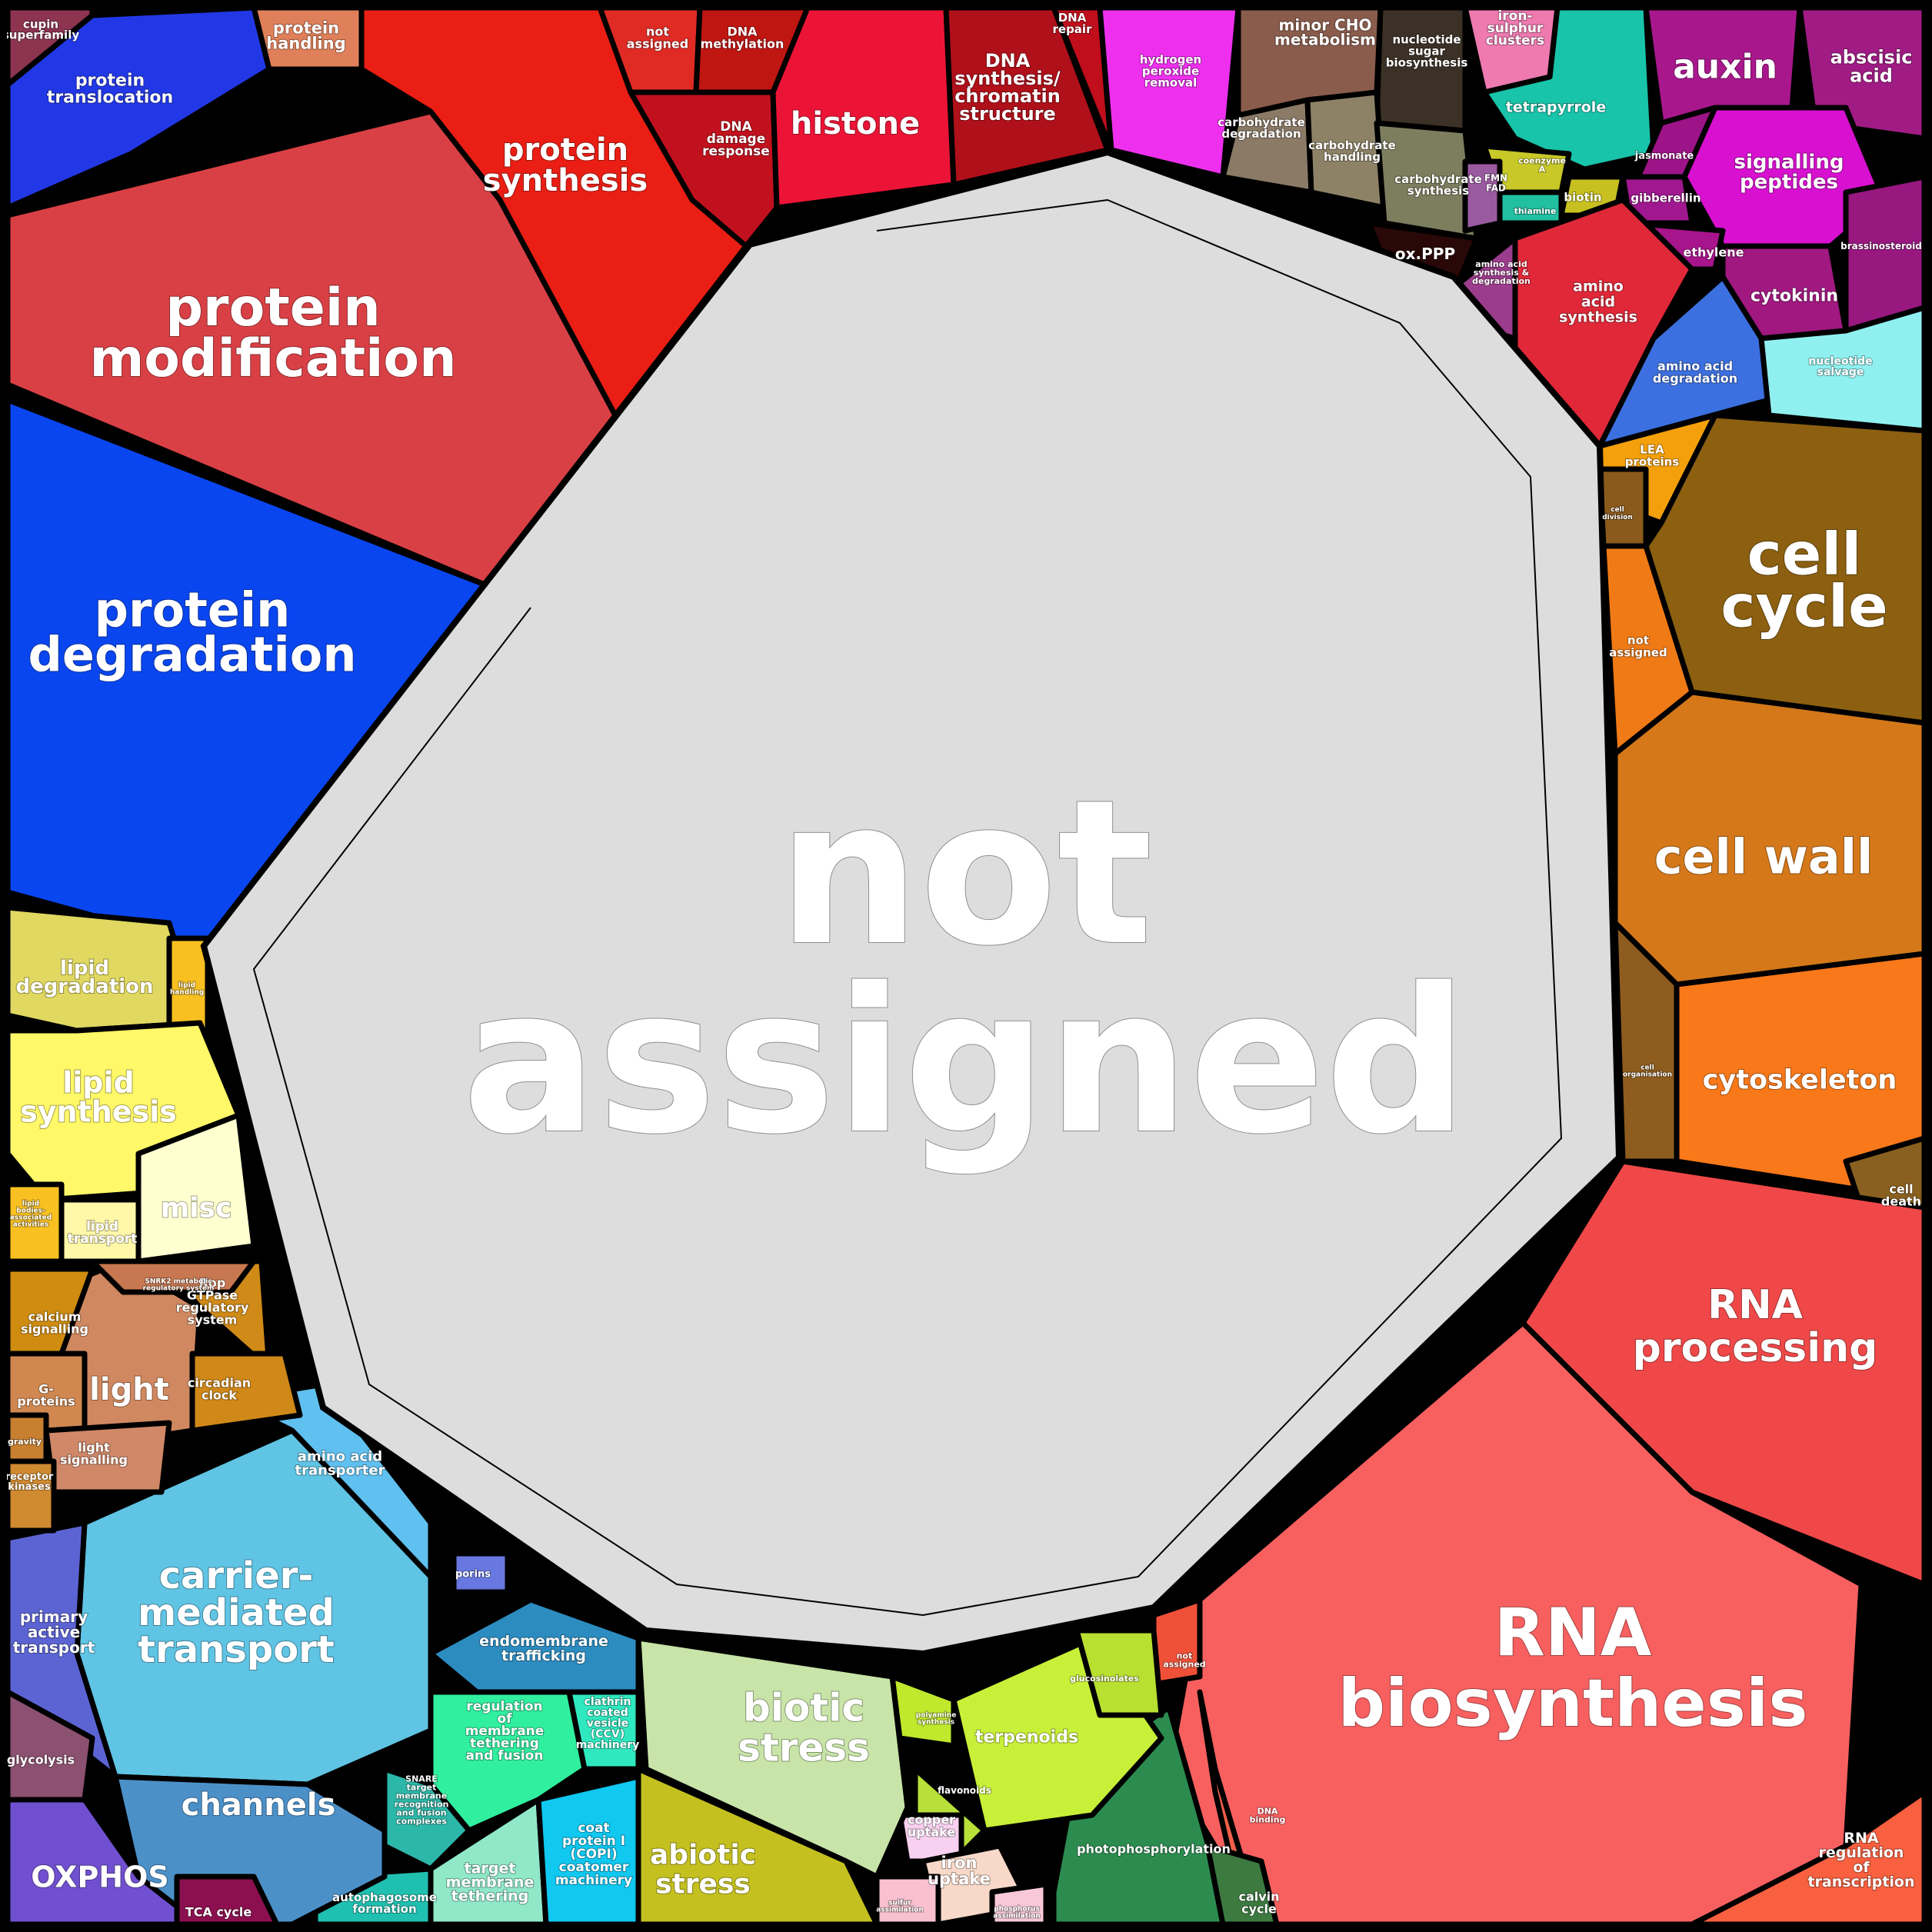 The image size is (1932, 1932). I want to click on cell-division-label: cell division, so click(1617, 513).